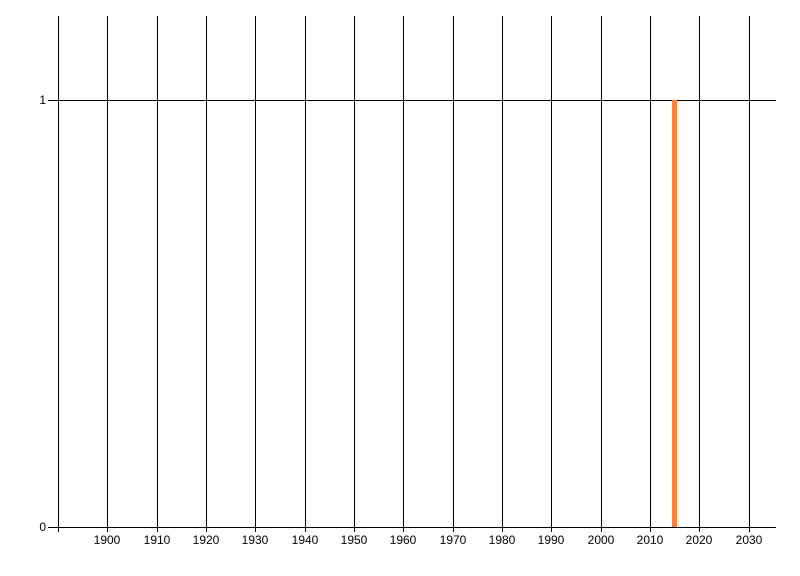 Image resolution: width=800 pixels, height=576 pixels. Describe the element at coordinates (749, 274) in the screenshot. I see `gridline-vertical-2030` at that location.